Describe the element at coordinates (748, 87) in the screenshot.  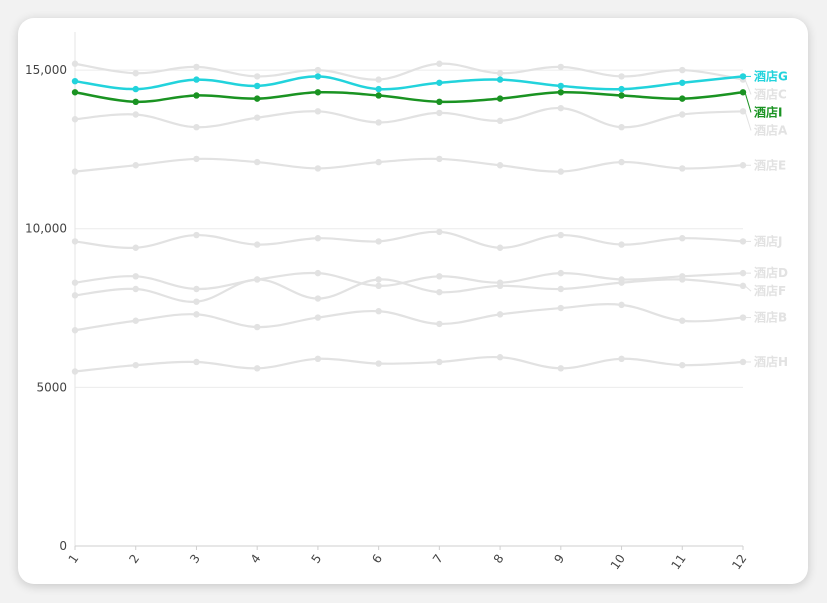
I see `label-leader` at that location.